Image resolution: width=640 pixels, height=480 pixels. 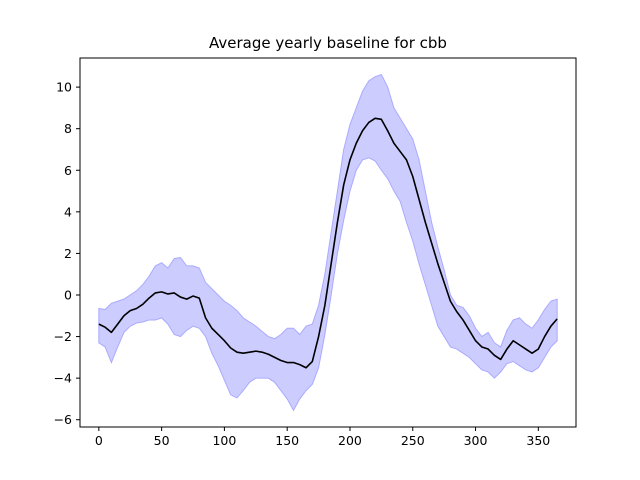 What do you see at coordinates (68, 170) in the screenshot?
I see `y-tick-label: 6` at bounding box center [68, 170].